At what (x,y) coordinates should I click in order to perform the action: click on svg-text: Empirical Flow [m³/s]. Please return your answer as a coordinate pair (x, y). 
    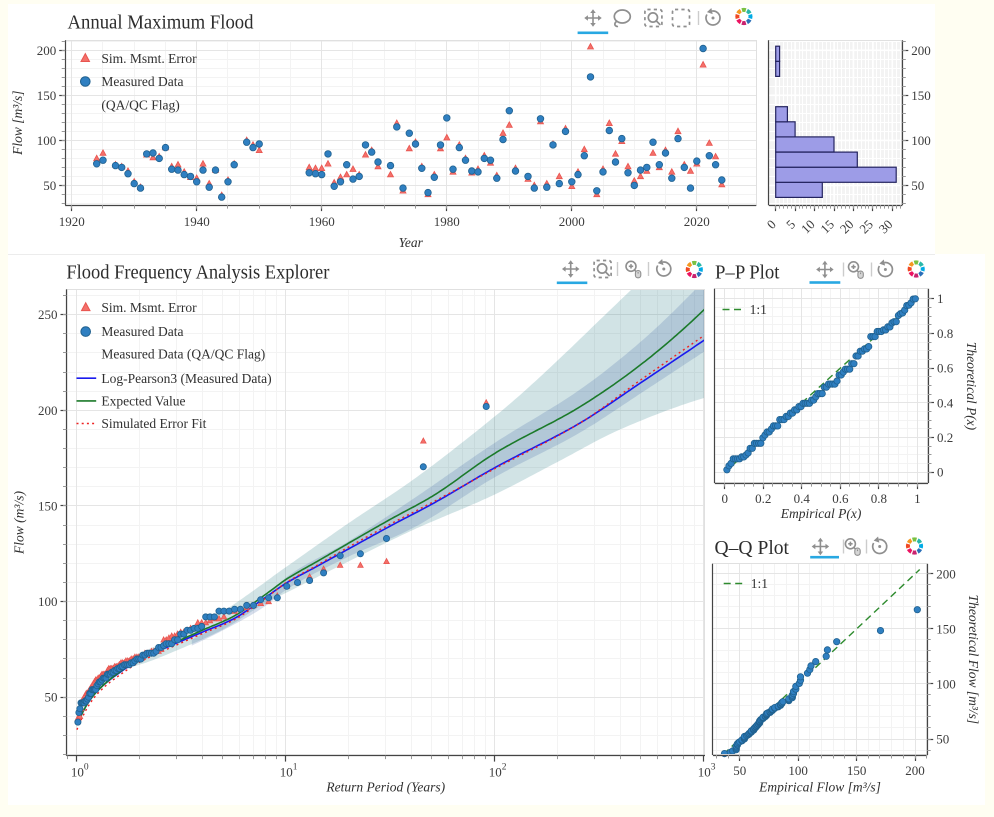
    Looking at the image, I should click on (819, 787).